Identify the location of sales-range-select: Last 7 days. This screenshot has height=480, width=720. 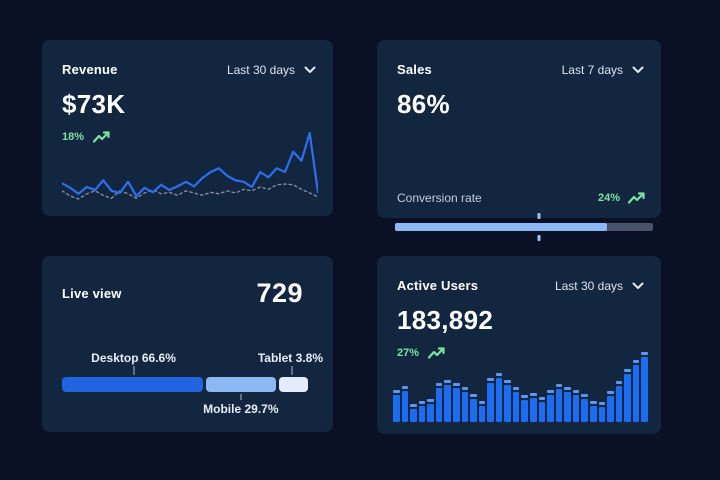
(603, 70).